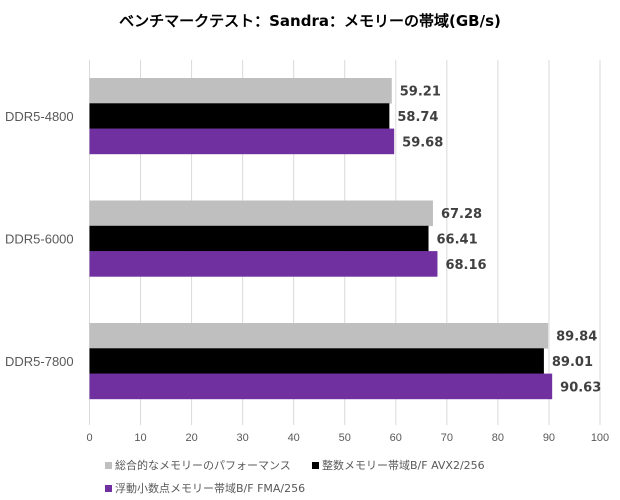  I want to click on data-label: 59.21, so click(420, 92).